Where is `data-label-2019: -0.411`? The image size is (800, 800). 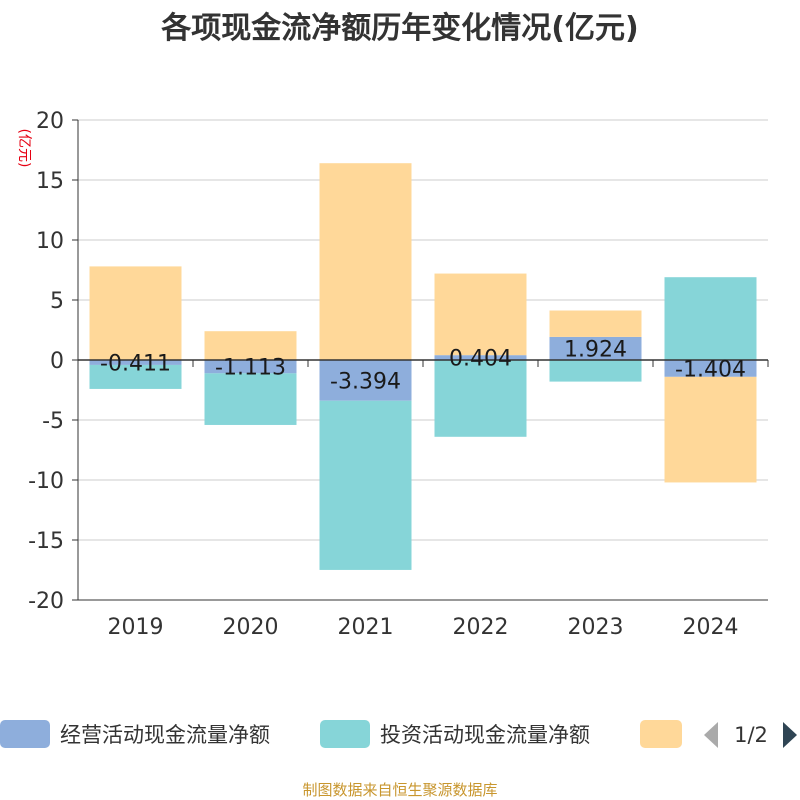
data-label-2019: -0.411 is located at coordinates (135, 363).